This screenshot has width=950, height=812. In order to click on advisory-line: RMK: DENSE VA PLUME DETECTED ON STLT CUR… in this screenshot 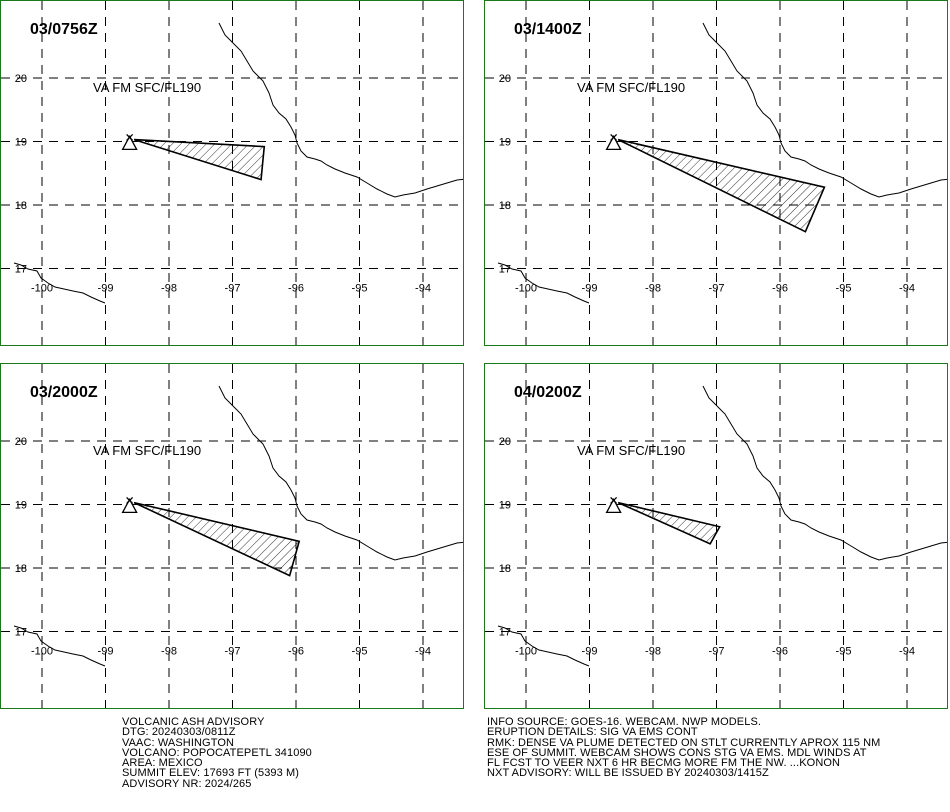, I will do `click(684, 742)`.